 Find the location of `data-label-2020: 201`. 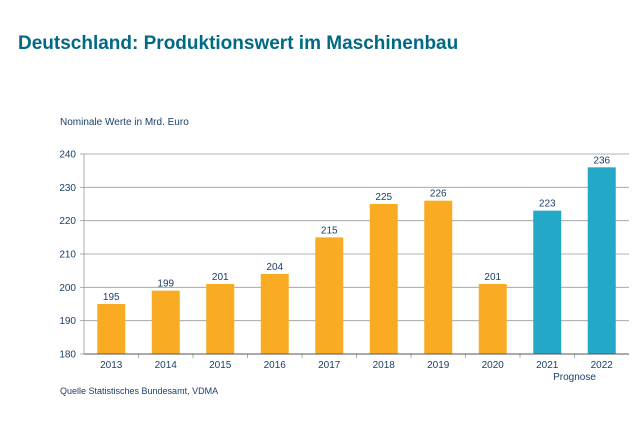

data-label-2020: 201 is located at coordinates (492, 277).